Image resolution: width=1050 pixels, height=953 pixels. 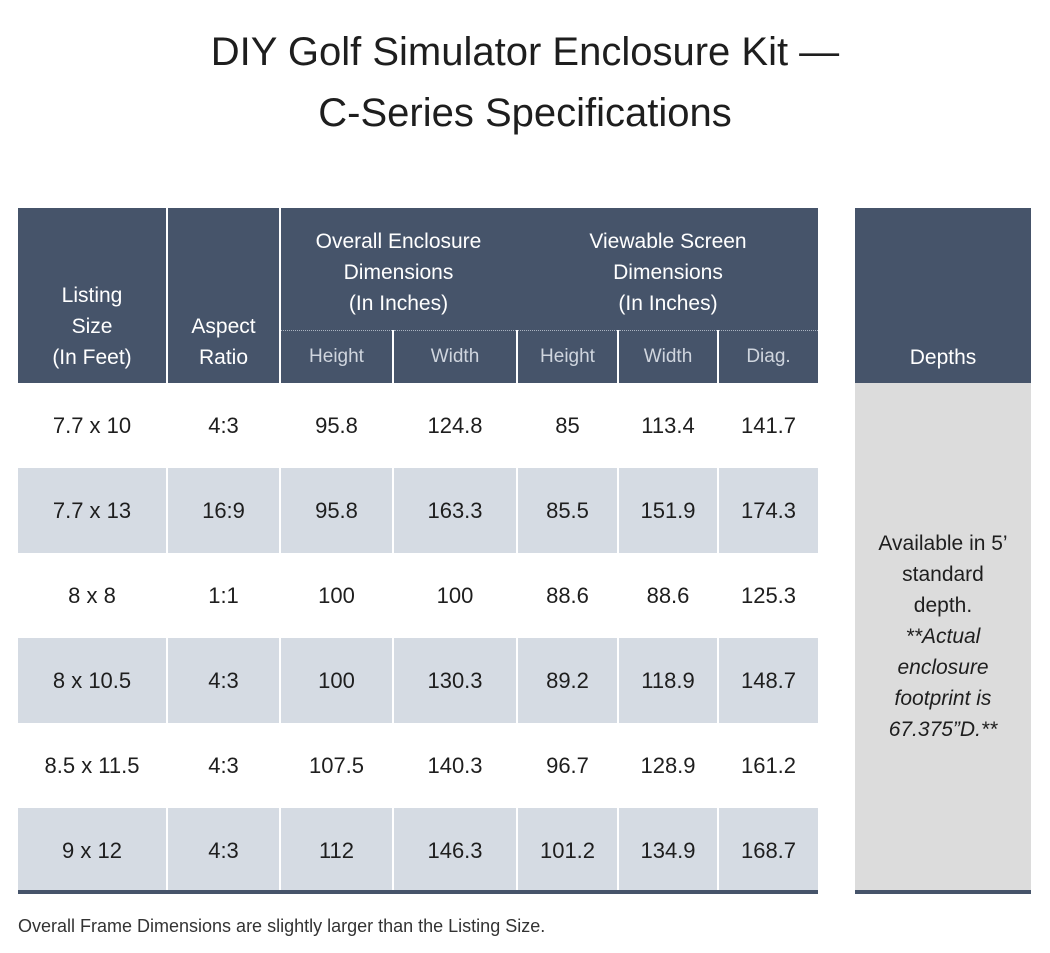 I want to click on table-cell: 9 x 12, so click(x=92, y=850).